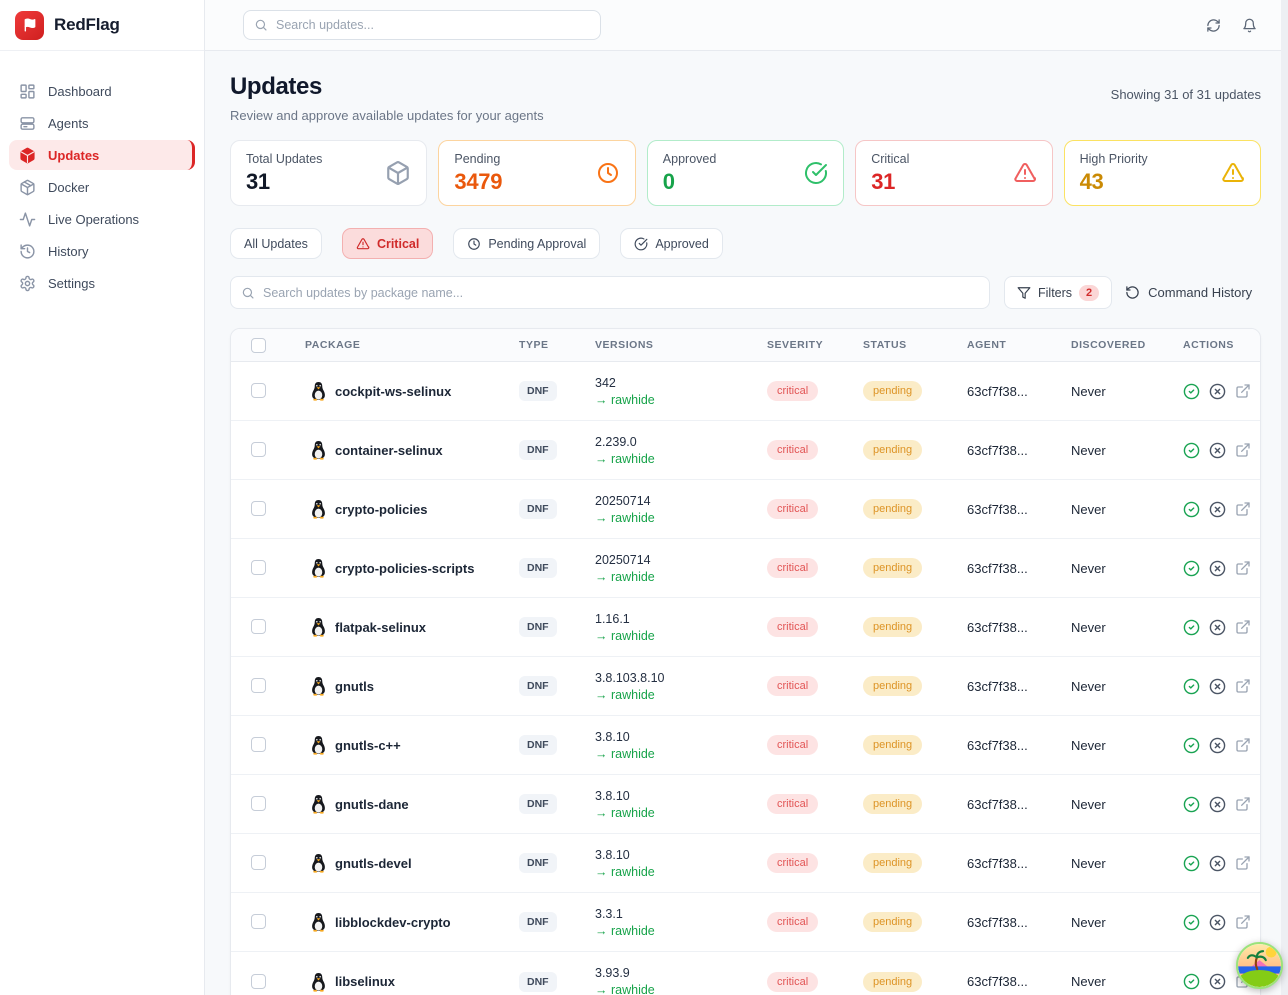  Describe the element at coordinates (393, 391) in the screenshot. I see `package-name: cockpit-ws-selinux` at that location.